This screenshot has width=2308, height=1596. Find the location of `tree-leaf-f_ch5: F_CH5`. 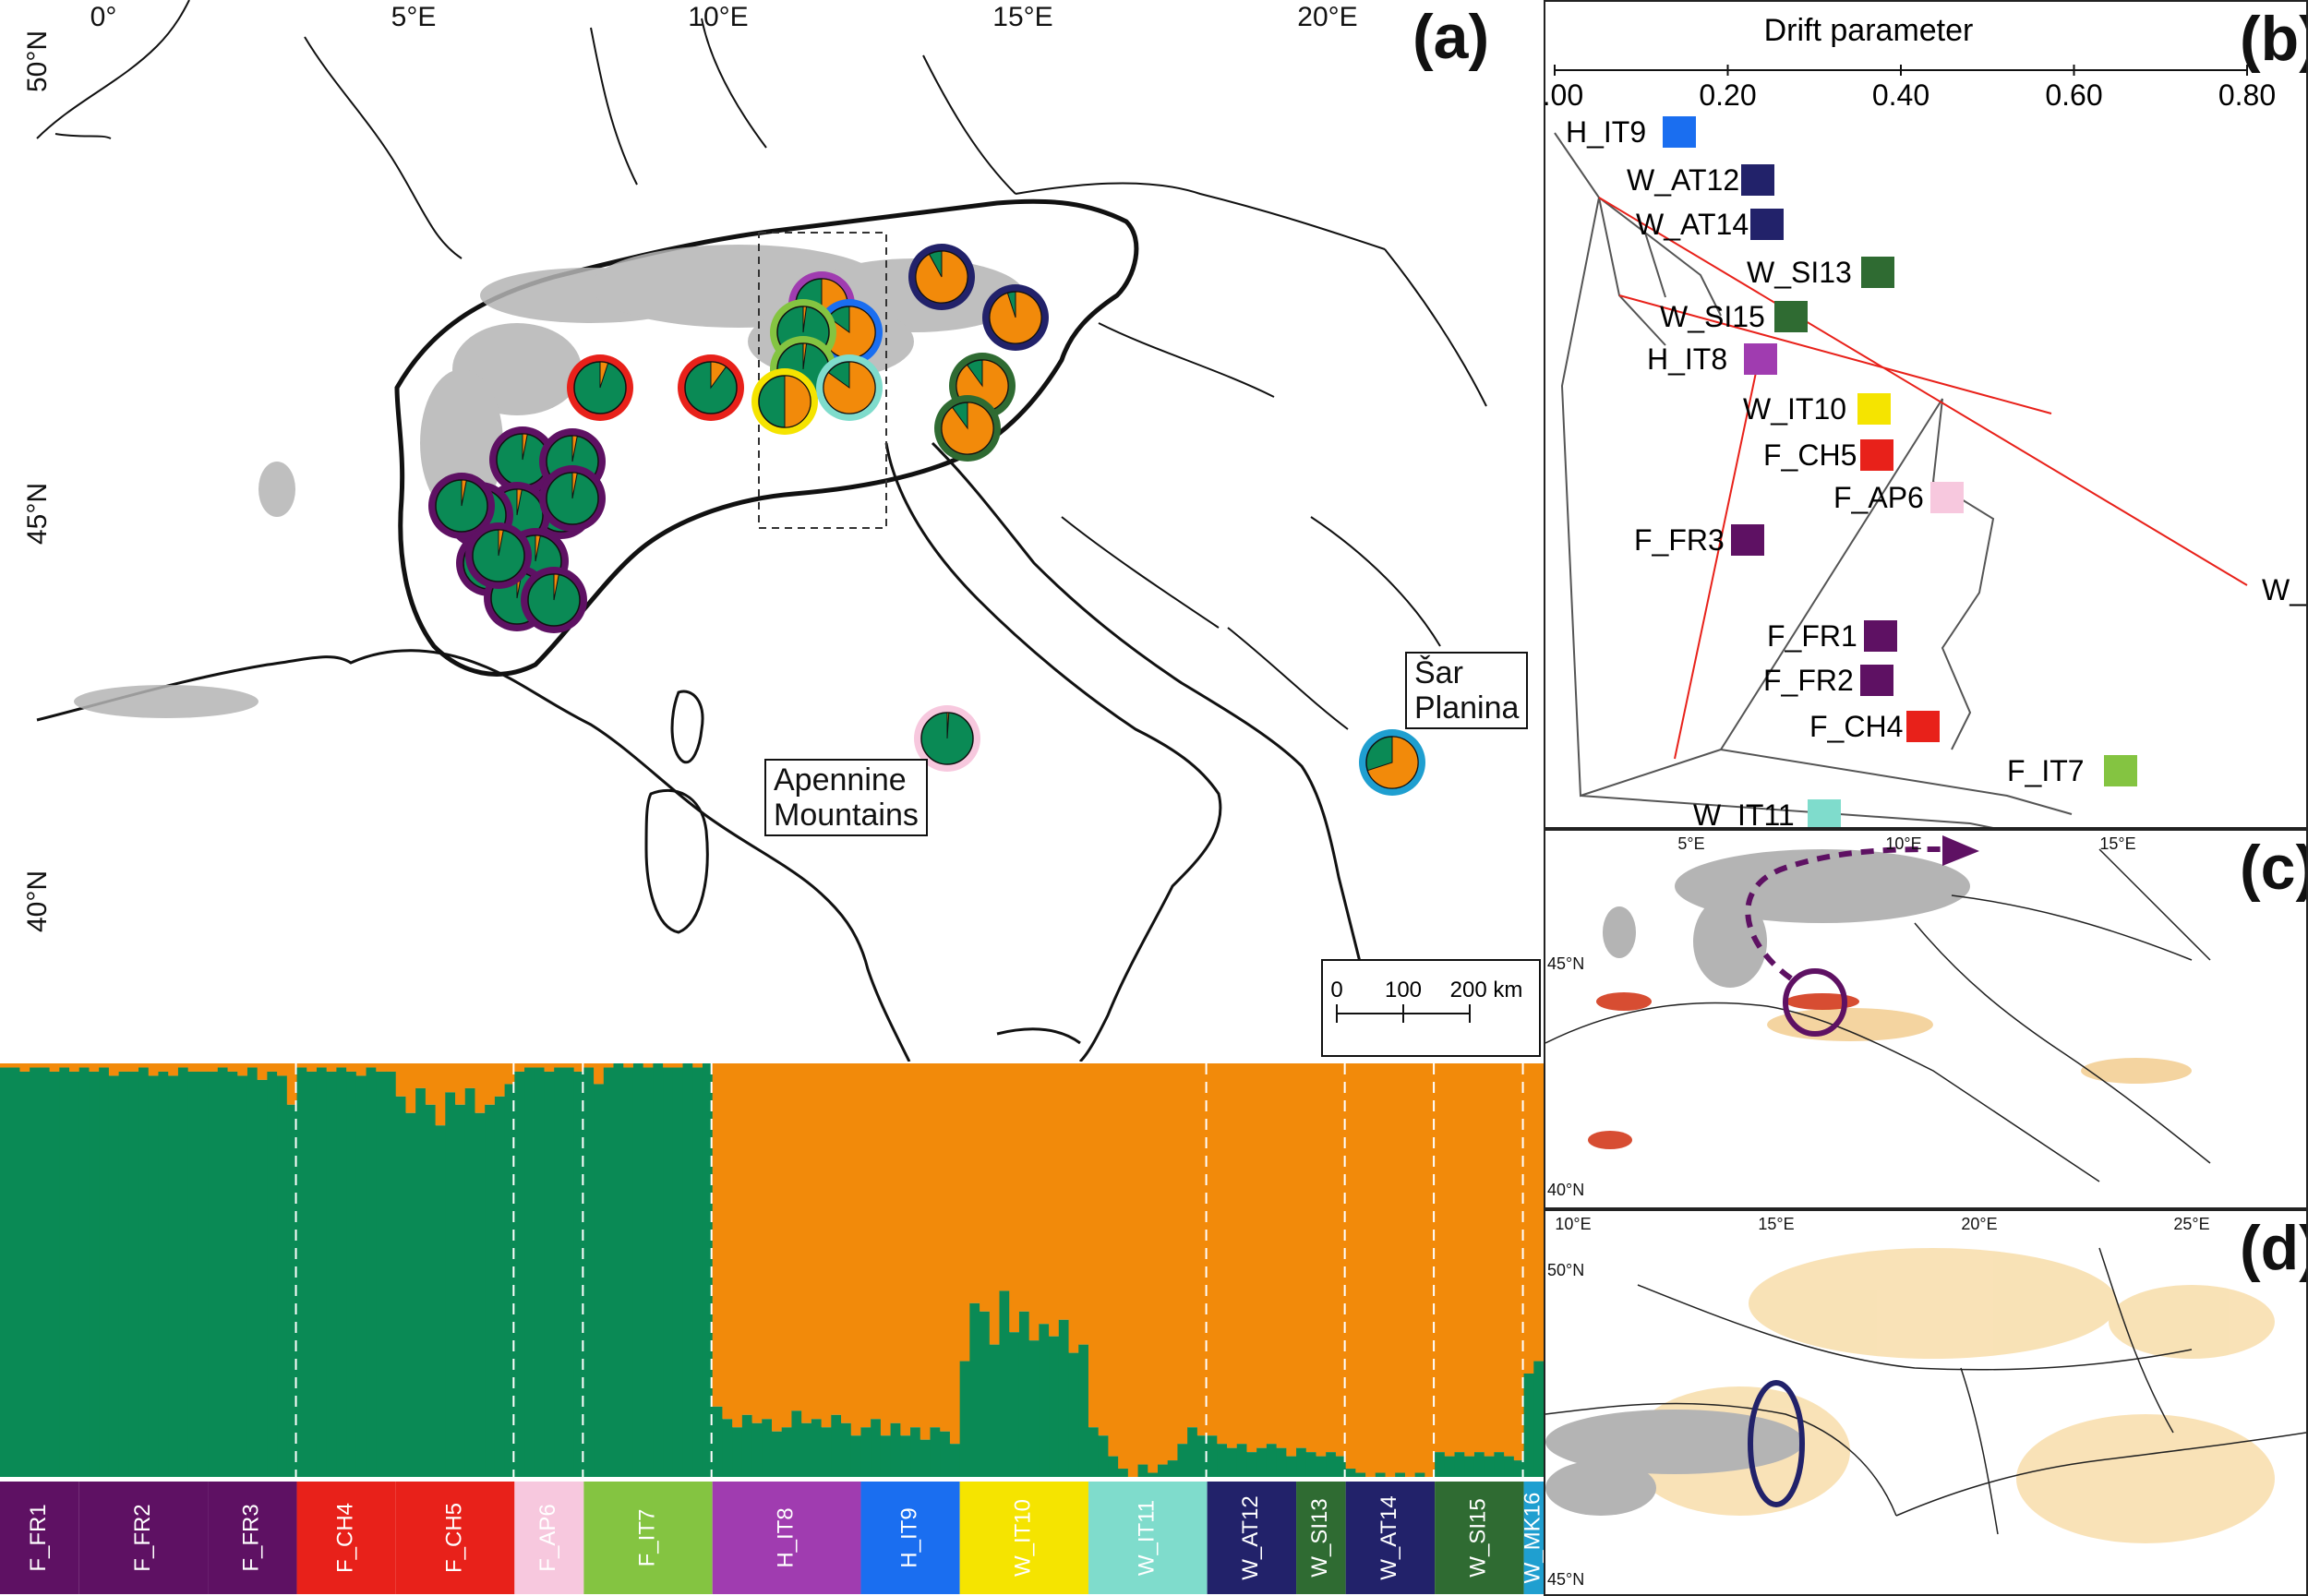

tree-leaf-f_ch5: F_CH5 is located at coordinates (1810, 455).